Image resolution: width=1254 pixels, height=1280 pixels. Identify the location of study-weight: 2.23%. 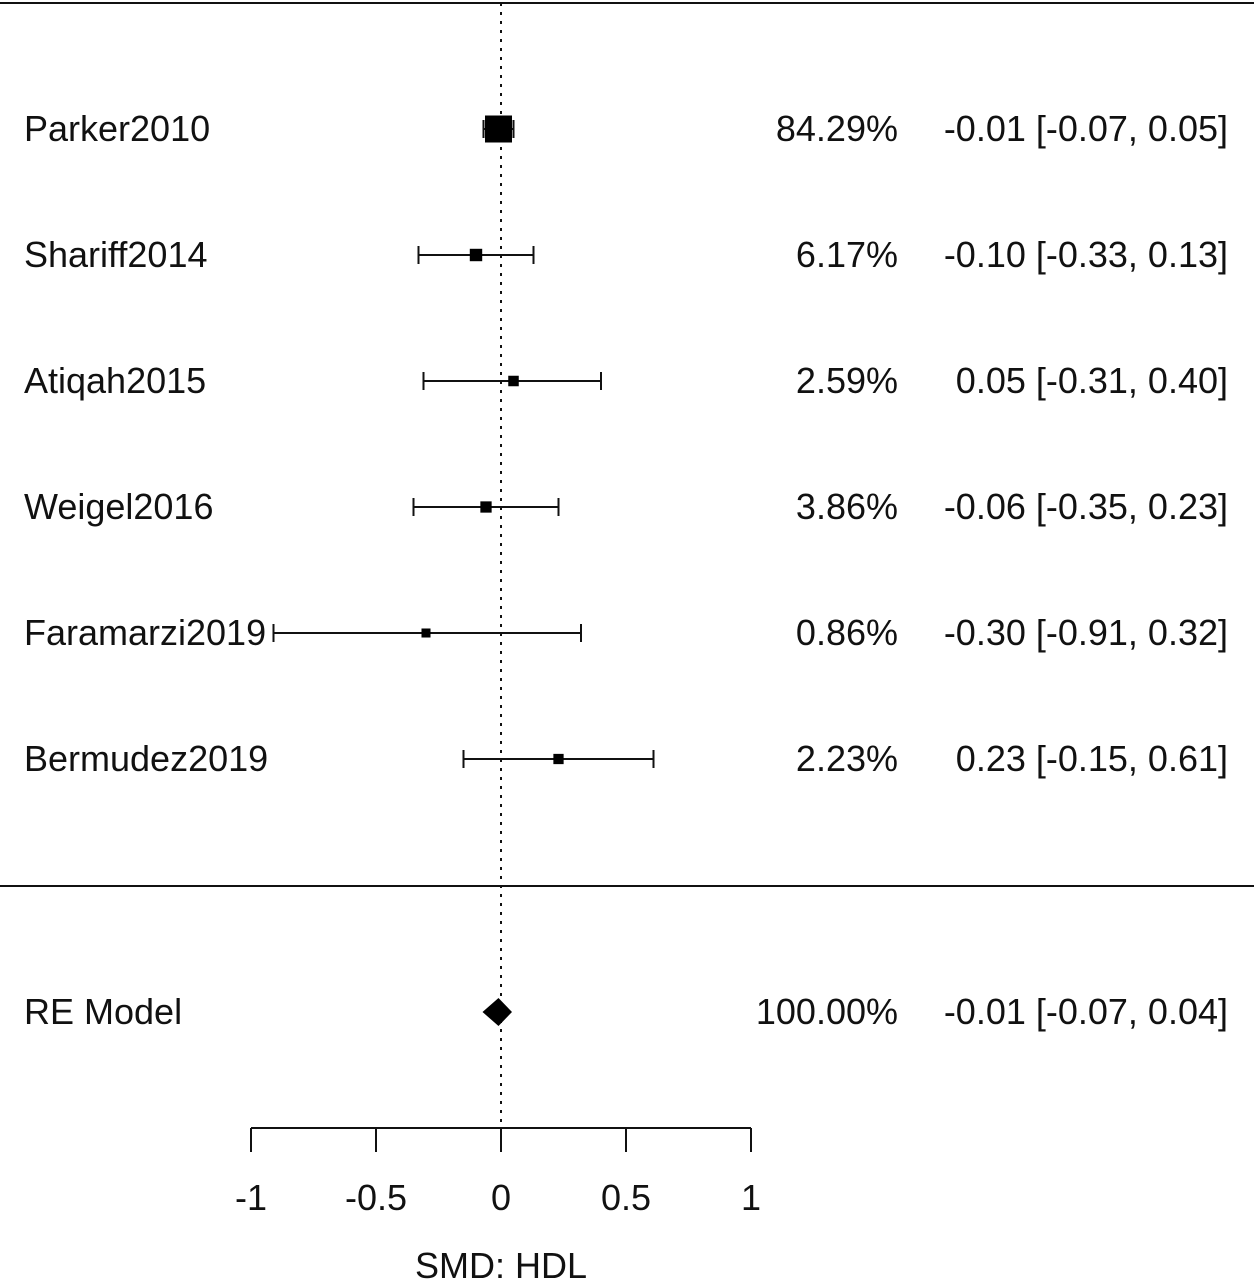
(847, 758).